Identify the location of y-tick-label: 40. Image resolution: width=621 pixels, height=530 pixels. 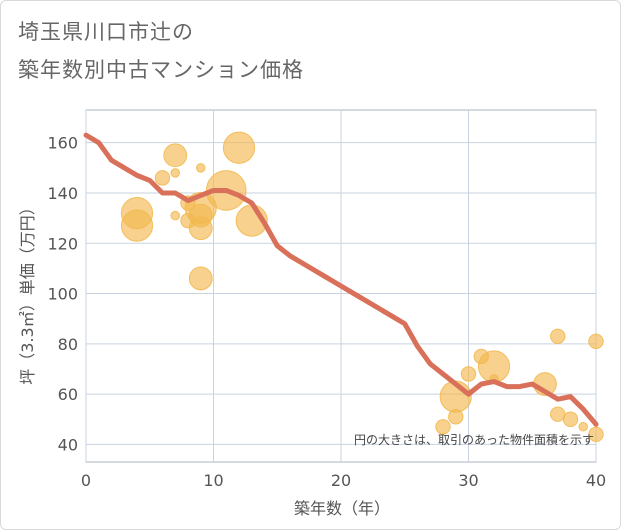
(68, 444).